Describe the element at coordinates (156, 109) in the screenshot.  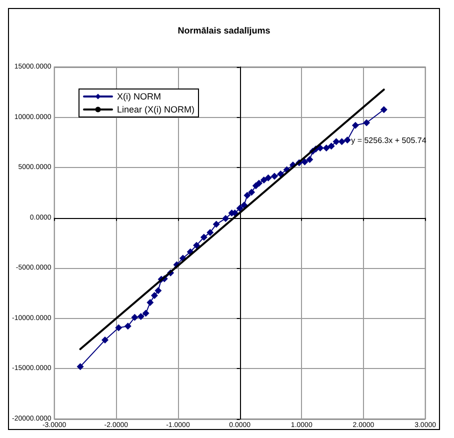
I see `legend-label: Linear (X(i) NORM)` at that location.